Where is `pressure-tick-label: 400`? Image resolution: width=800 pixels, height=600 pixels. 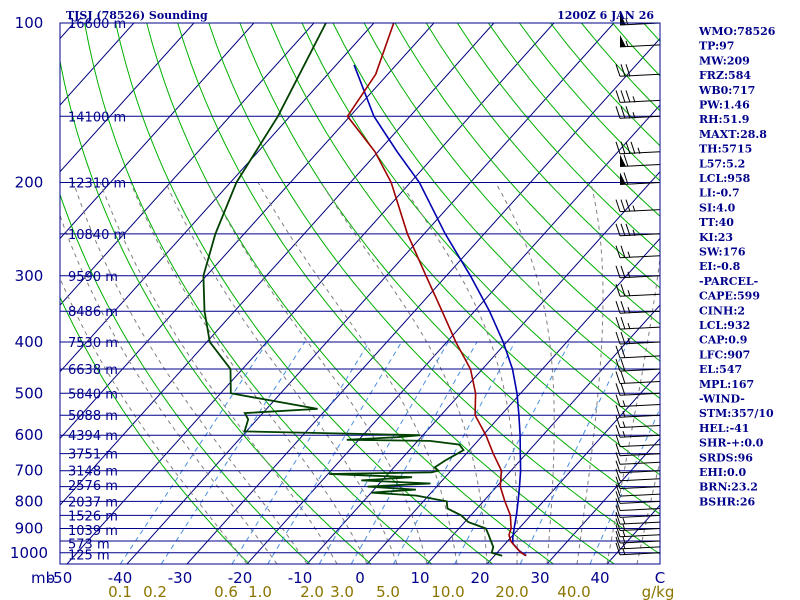 pressure-tick-label: 400 is located at coordinates (29, 342).